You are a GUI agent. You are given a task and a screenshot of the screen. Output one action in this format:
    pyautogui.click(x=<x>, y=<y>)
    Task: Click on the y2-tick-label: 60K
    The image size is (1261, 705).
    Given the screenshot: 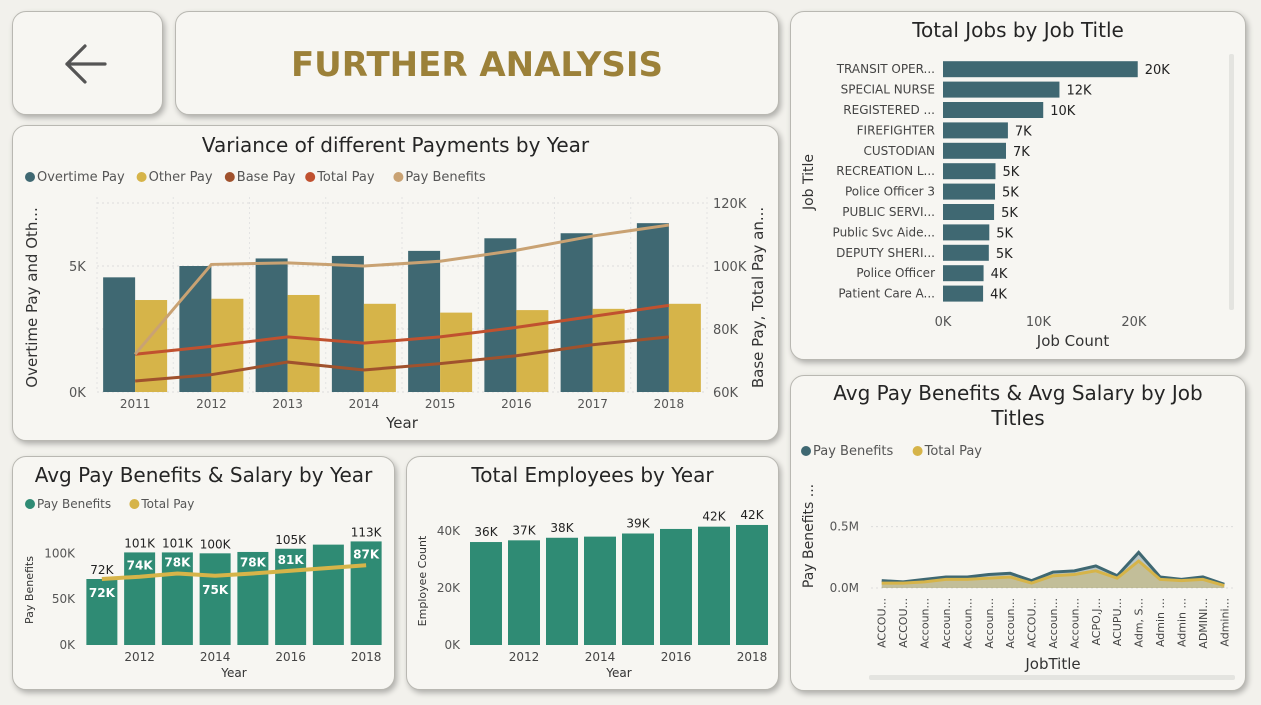 What is the action you would take?
    pyautogui.click(x=726, y=393)
    